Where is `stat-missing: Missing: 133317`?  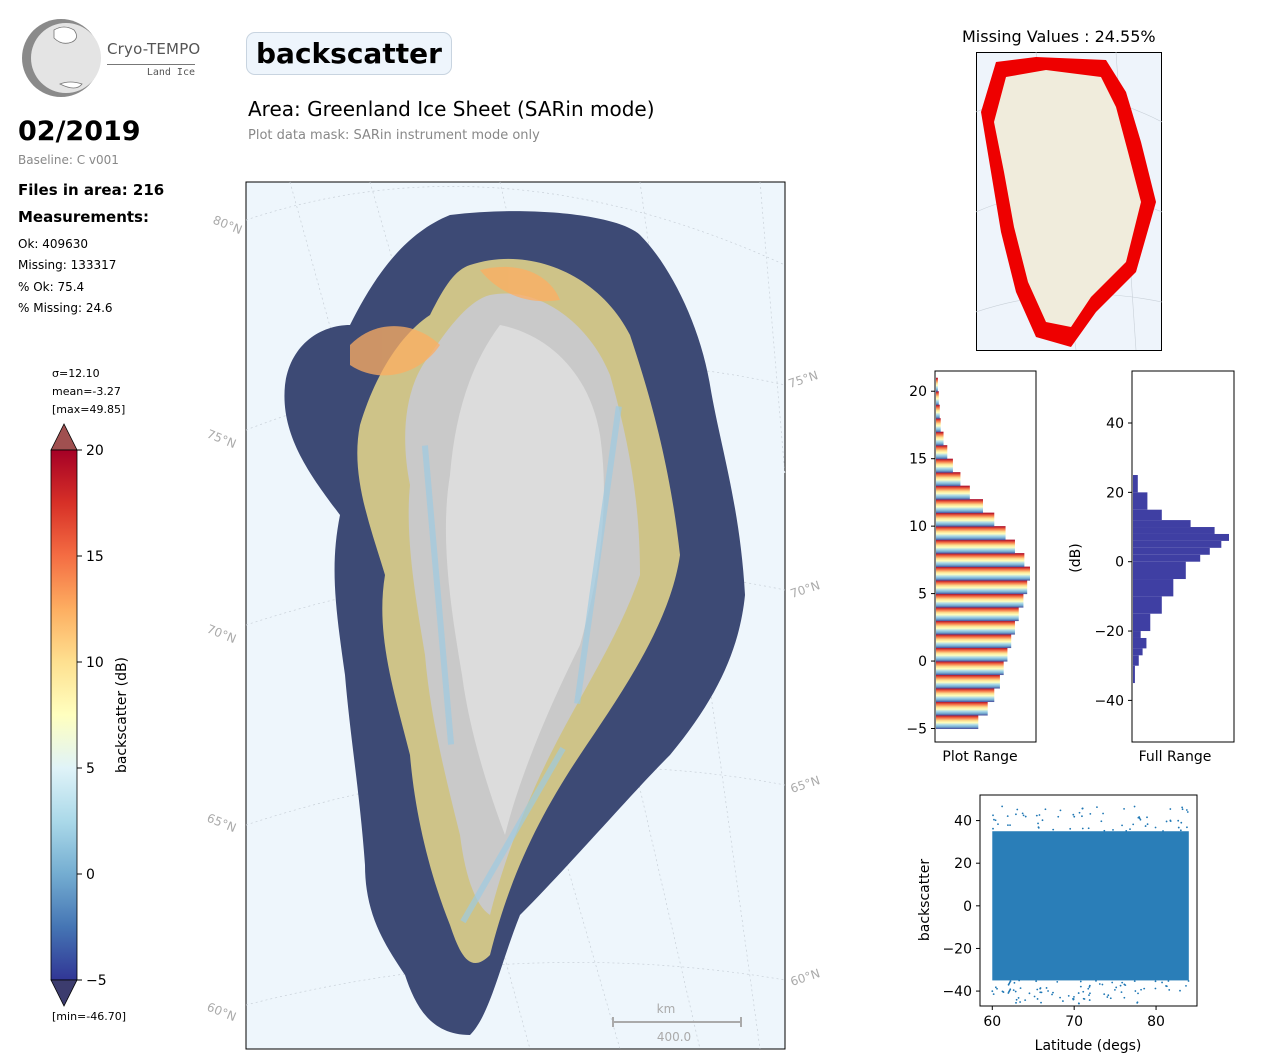
stat-missing: Missing: 133317 is located at coordinates (67, 265).